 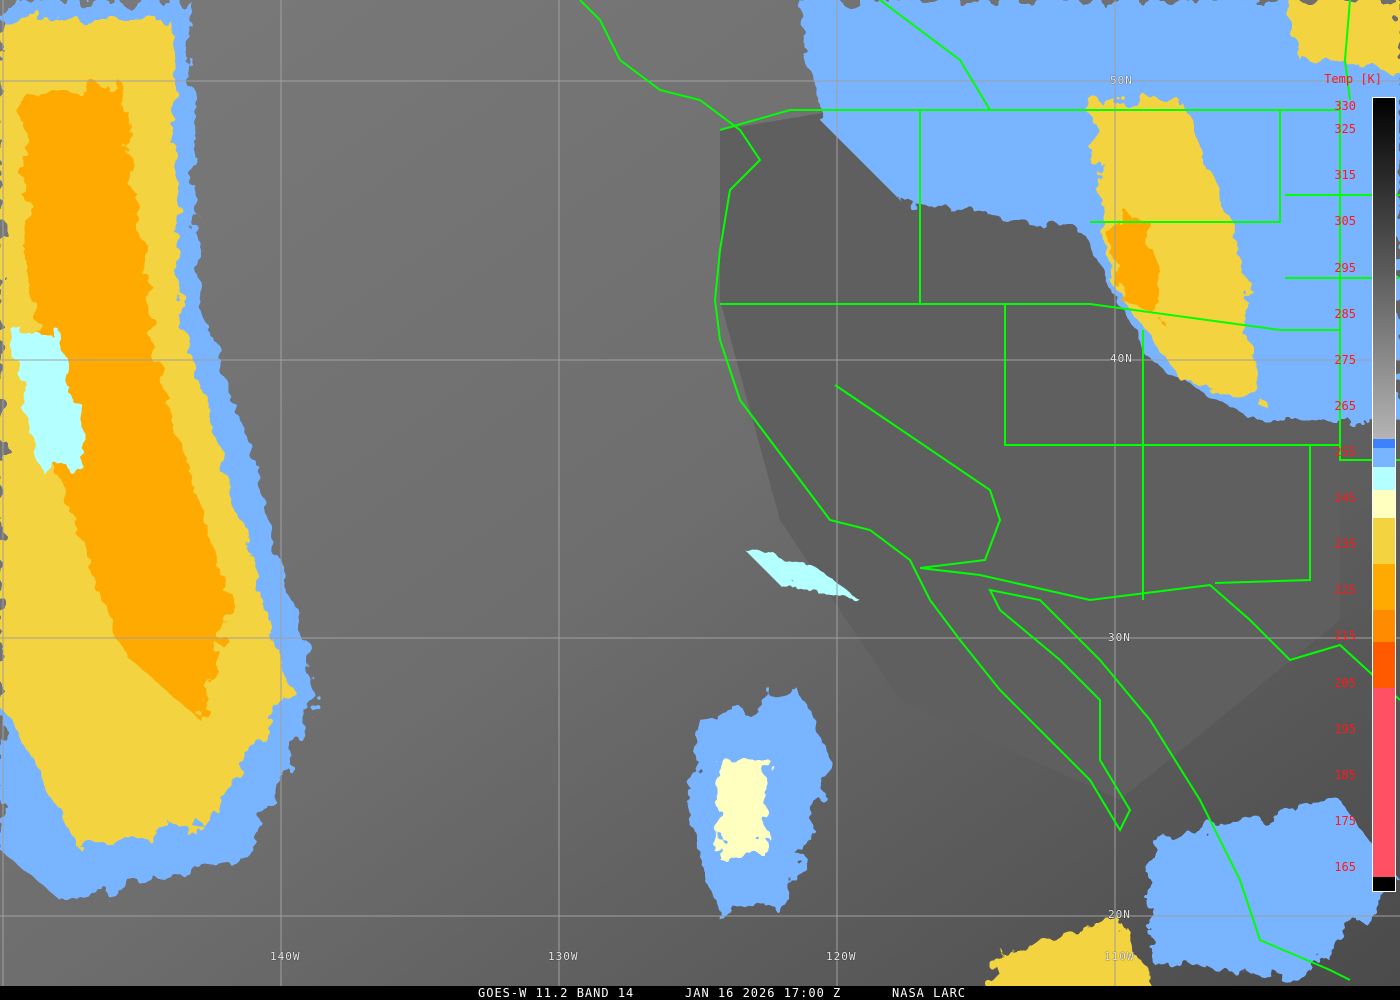 What do you see at coordinates (1345, 866) in the screenshot?
I see `colorbar-tick-label: 165` at bounding box center [1345, 866].